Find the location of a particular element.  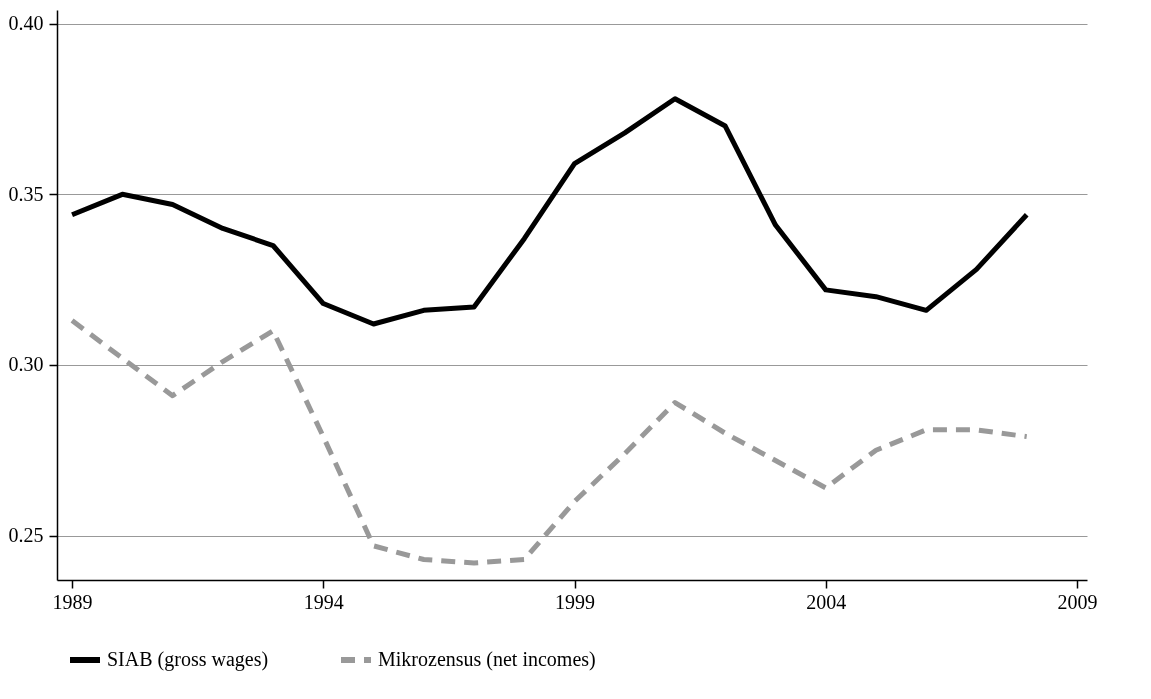

x-tick-label: 2004 is located at coordinates (826, 601).